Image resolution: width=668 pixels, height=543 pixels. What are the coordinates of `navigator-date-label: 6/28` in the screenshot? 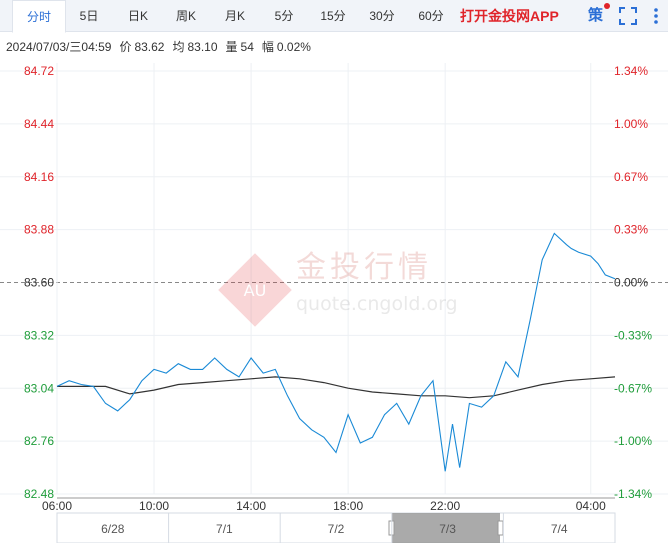 It's located at (113, 529).